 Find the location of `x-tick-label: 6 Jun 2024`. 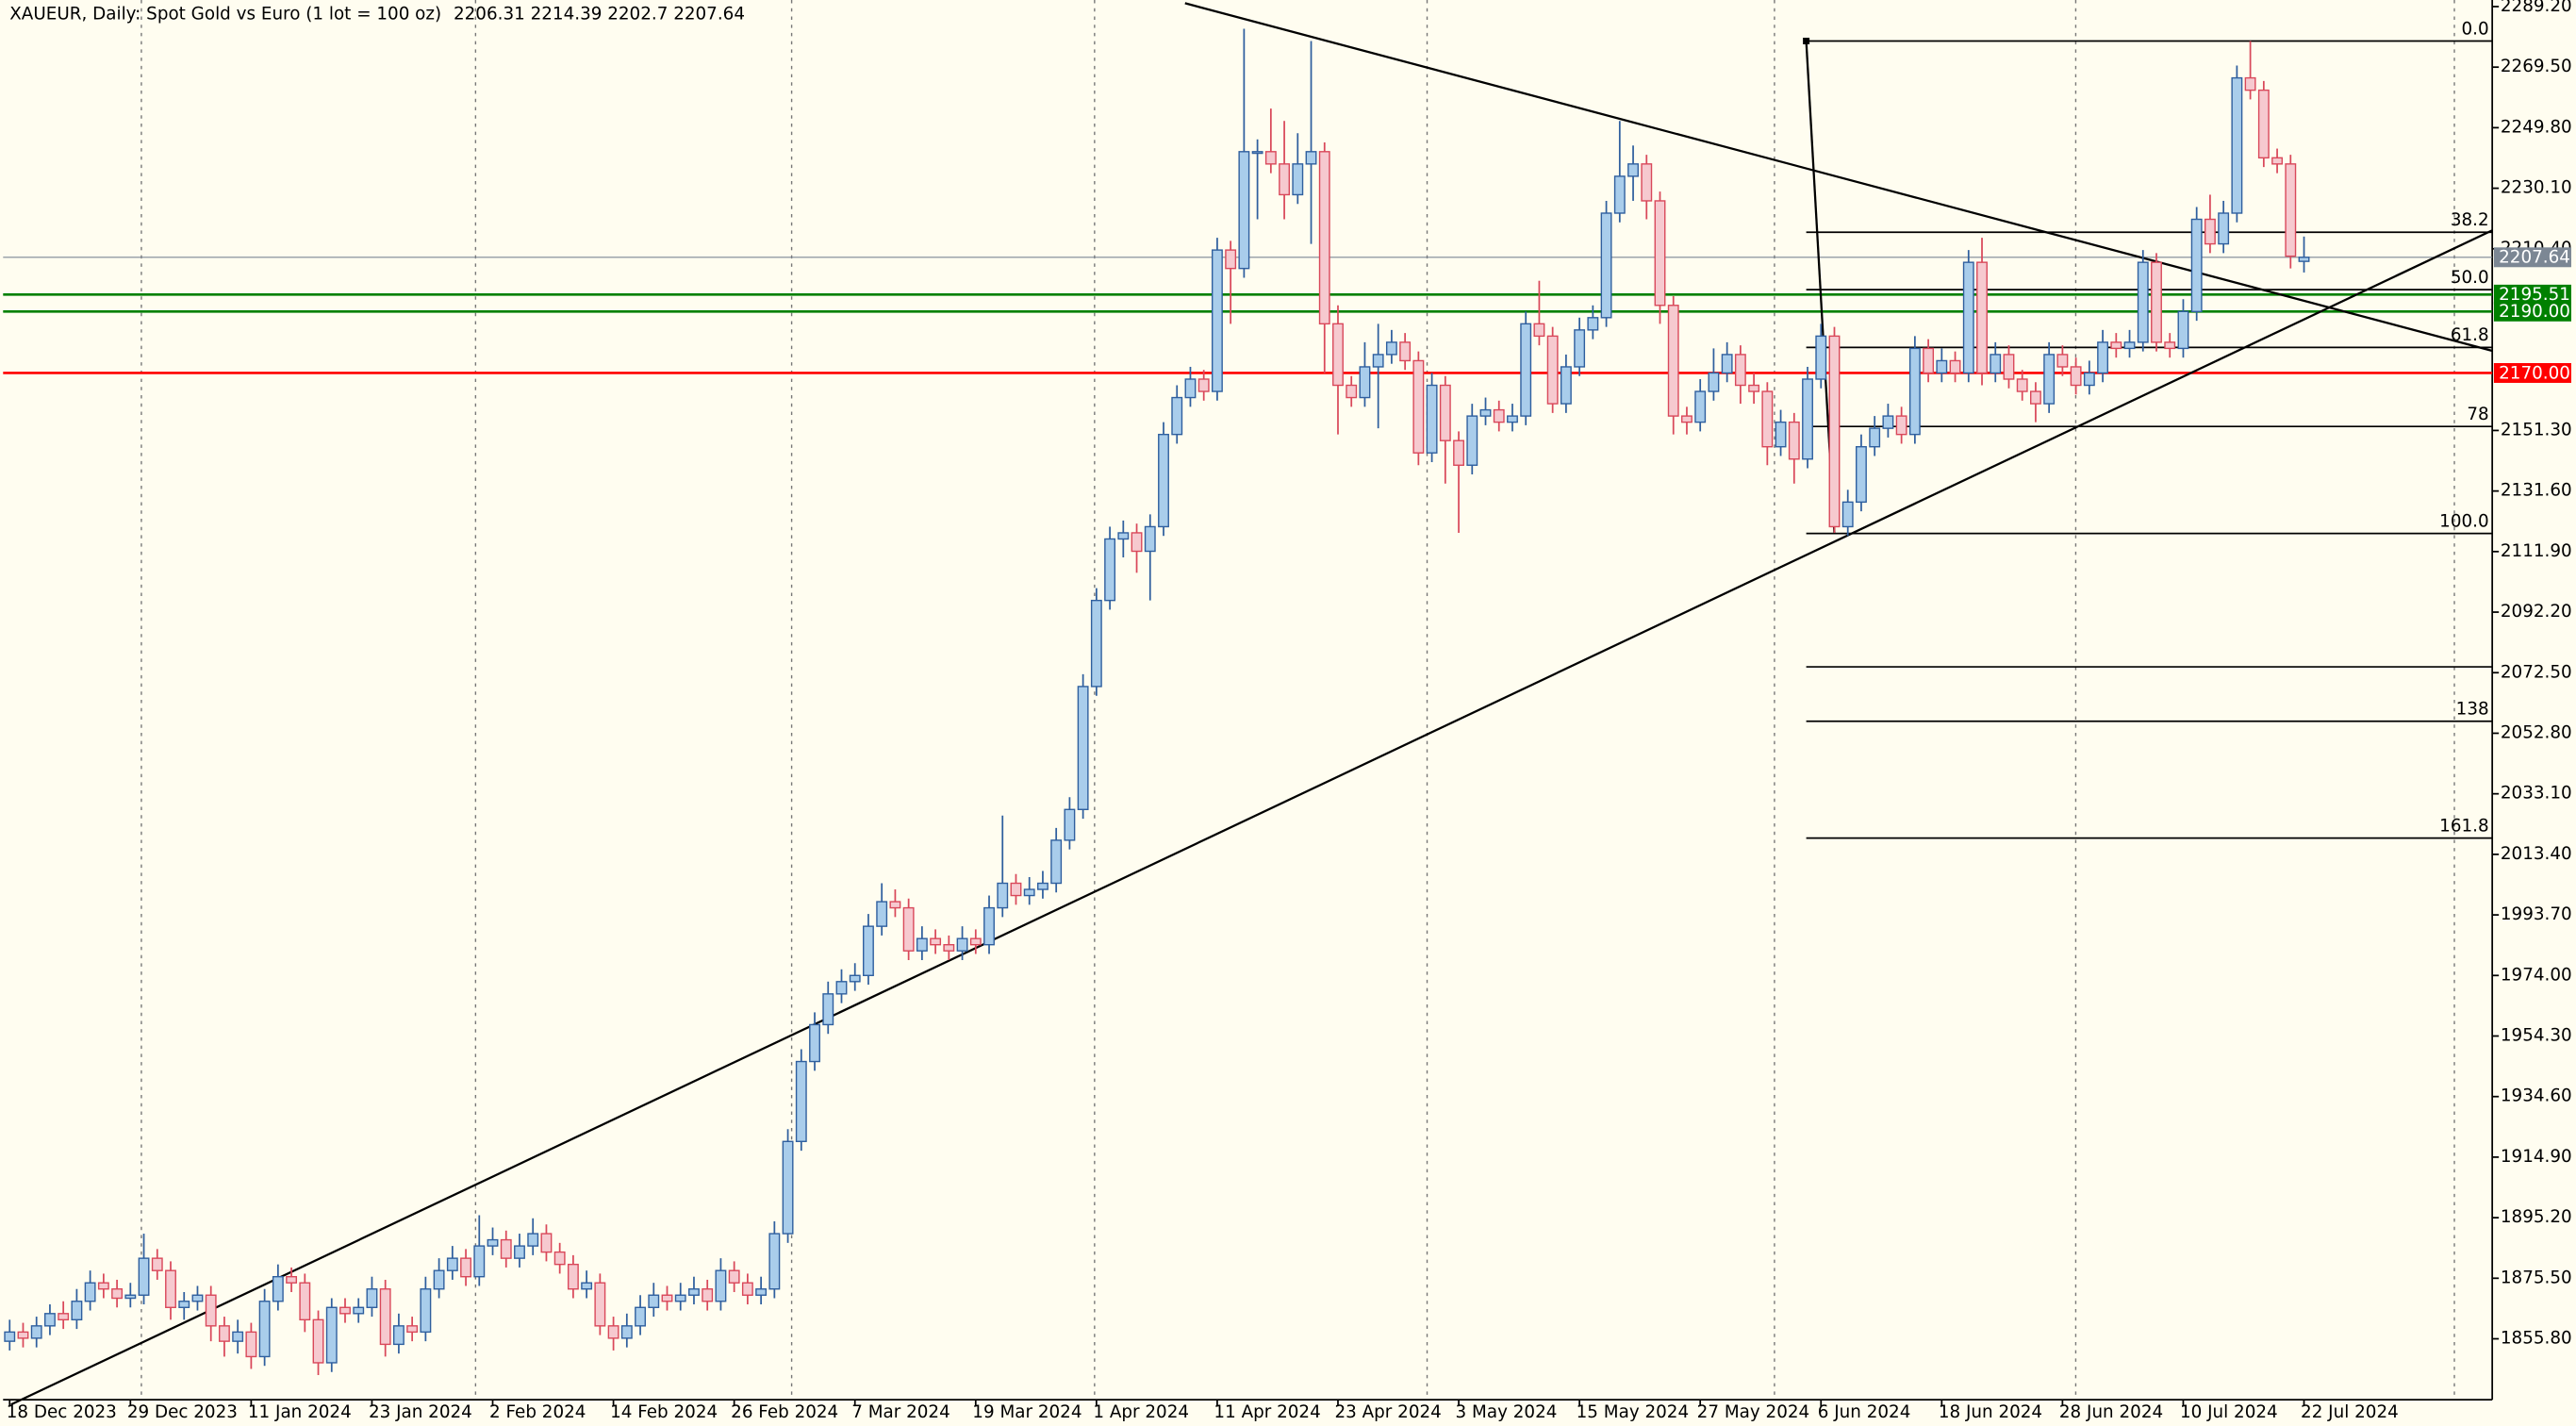

x-tick-label: 6 Jun 2024 is located at coordinates (1864, 1412).